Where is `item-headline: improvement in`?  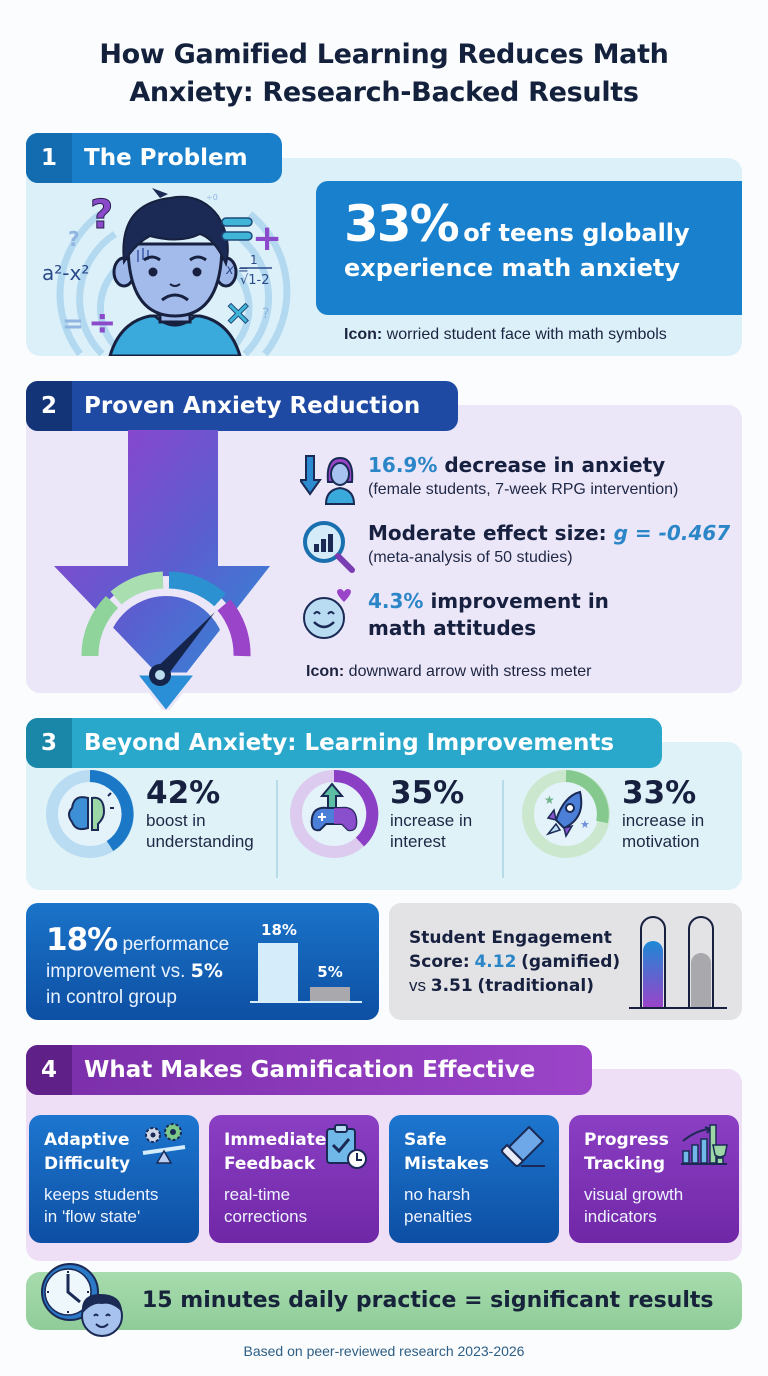 item-headline: improvement in is located at coordinates (519, 601).